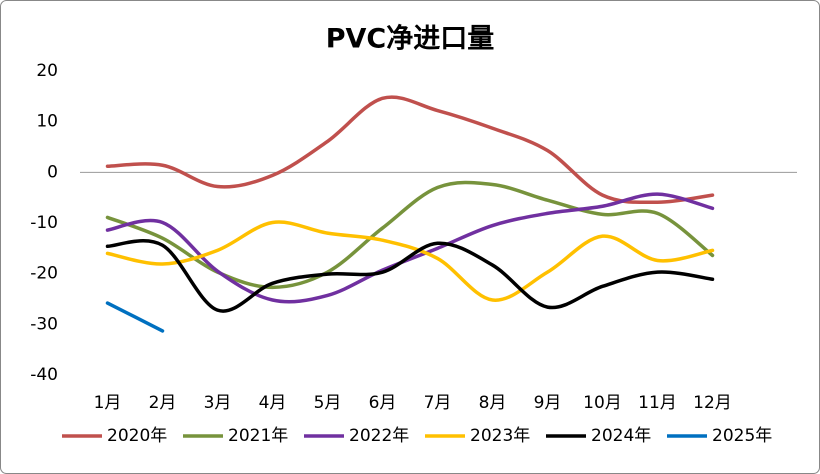 The height and width of the screenshot is (474, 820). What do you see at coordinates (163, 403) in the screenshot?
I see `x-tick-label: 2月` at bounding box center [163, 403].